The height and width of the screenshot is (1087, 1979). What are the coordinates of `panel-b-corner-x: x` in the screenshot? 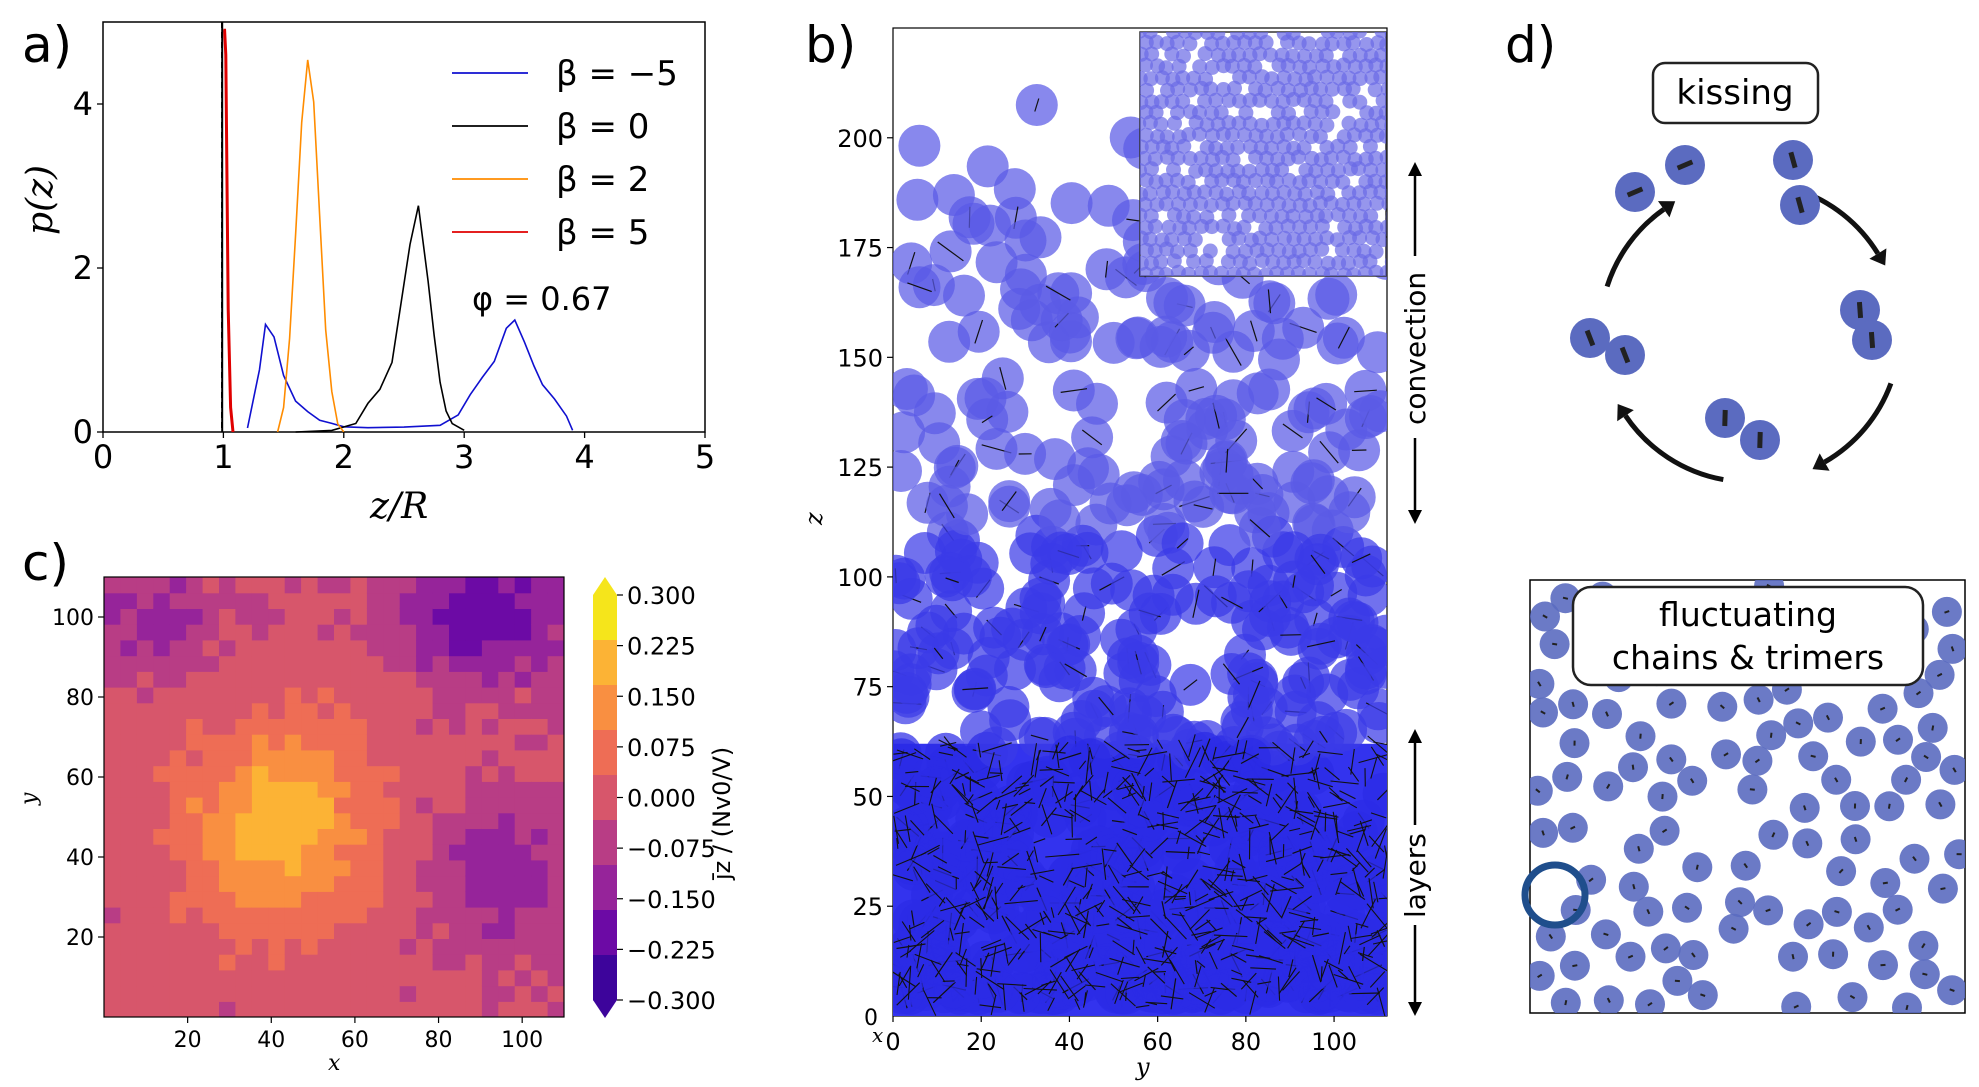 It's located at (877, 1035).